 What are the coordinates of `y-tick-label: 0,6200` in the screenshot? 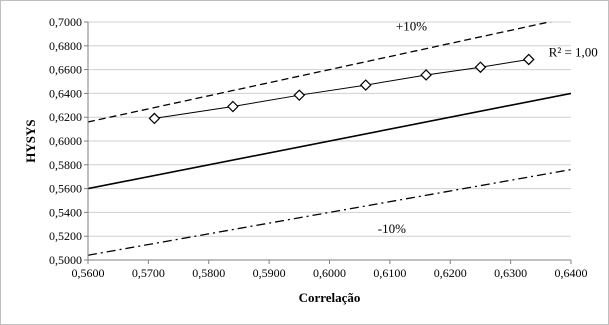 It's located at (65, 117).